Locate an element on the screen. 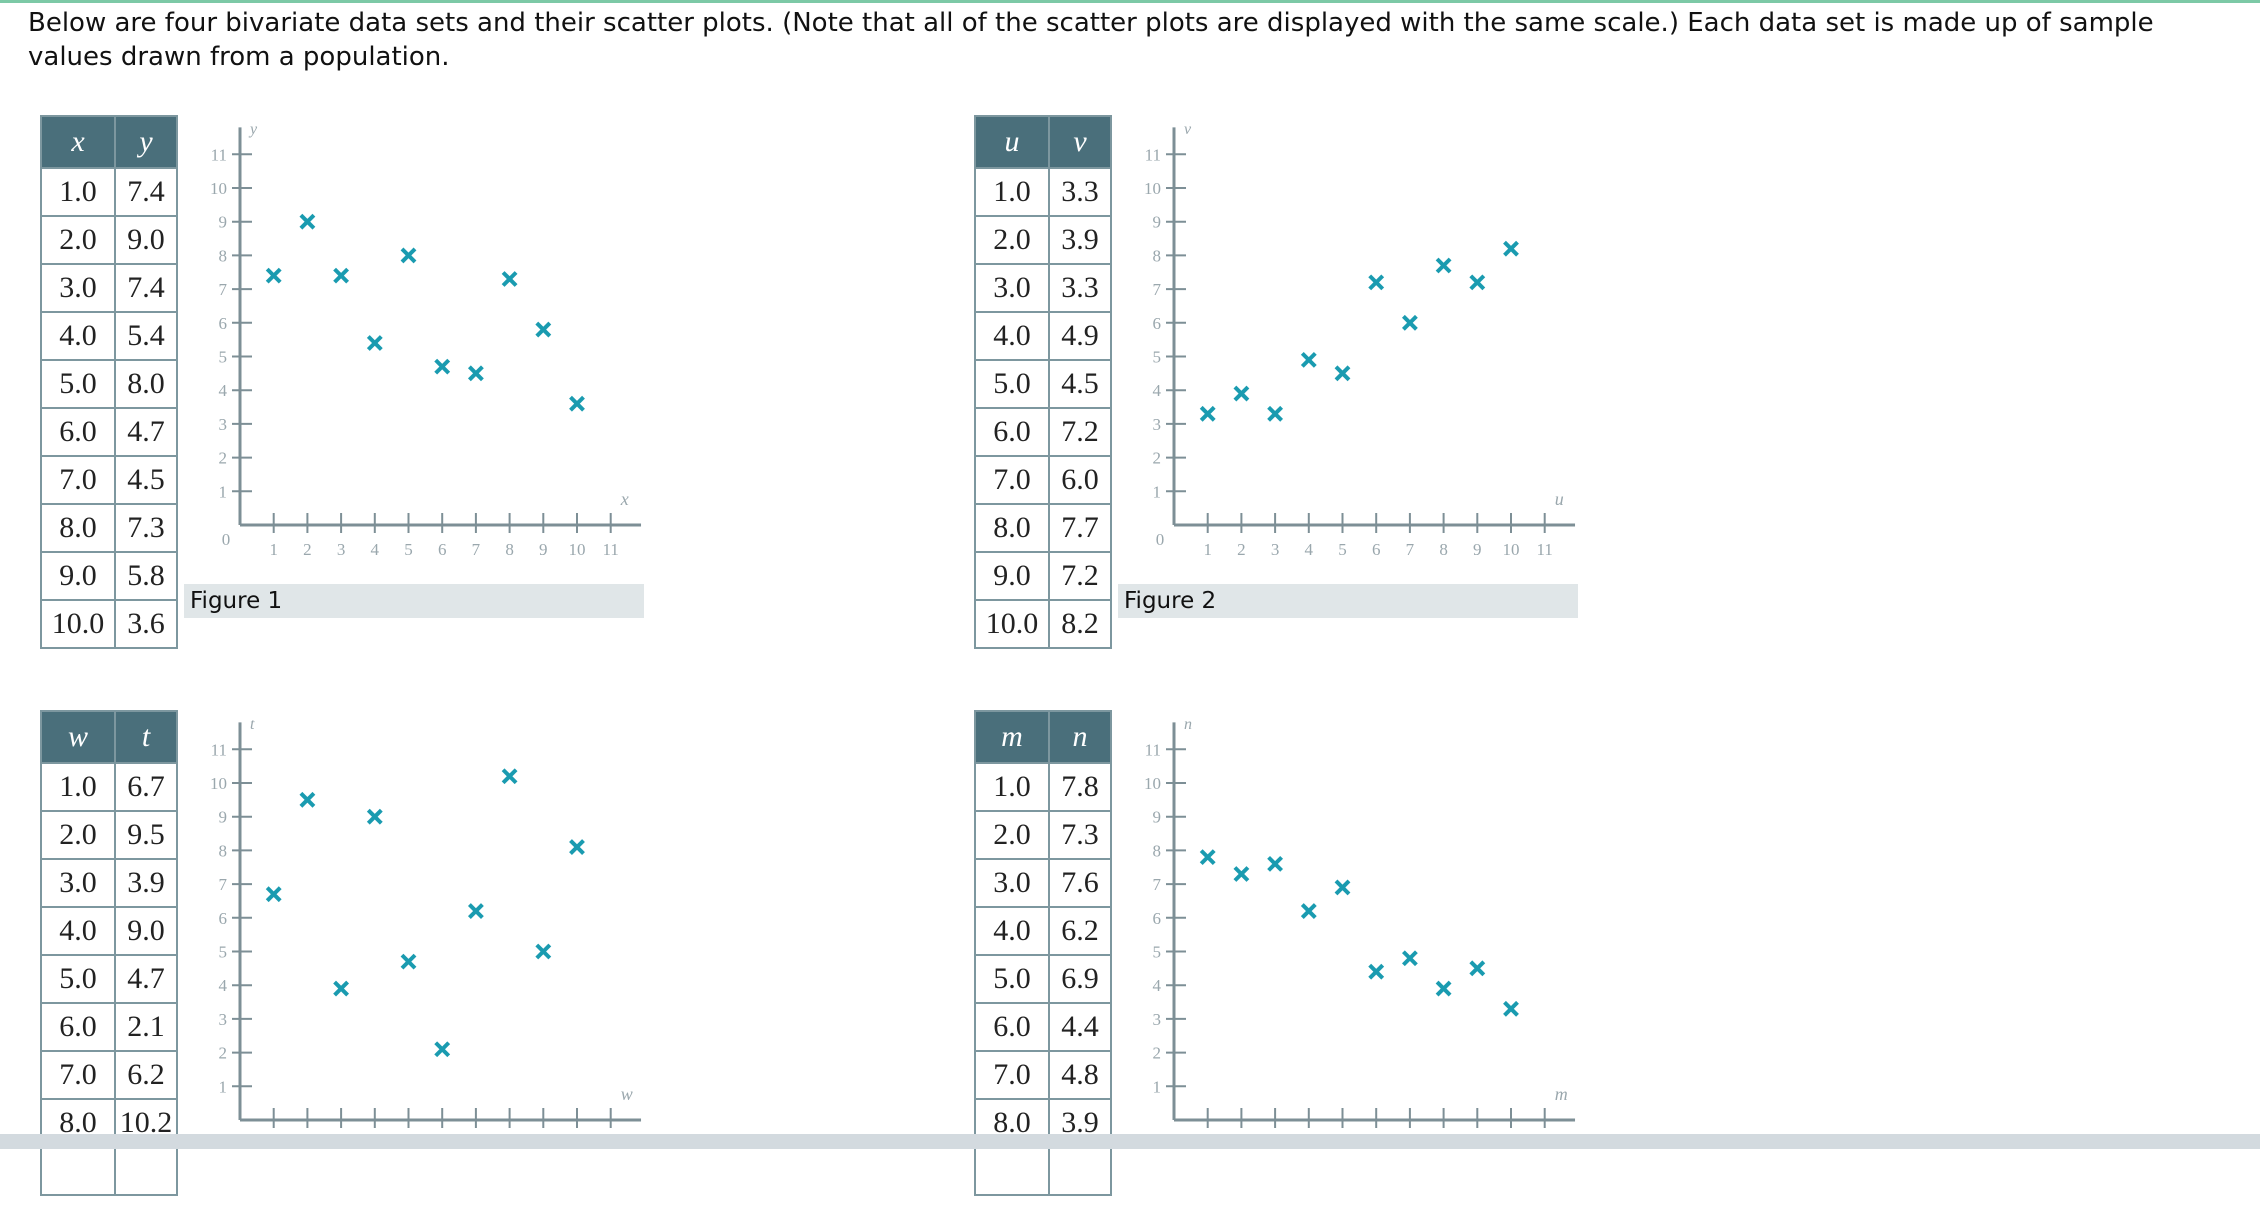 The height and width of the screenshot is (1230, 2260). table-row: 8.0 7.3 is located at coordinates (109, 528).